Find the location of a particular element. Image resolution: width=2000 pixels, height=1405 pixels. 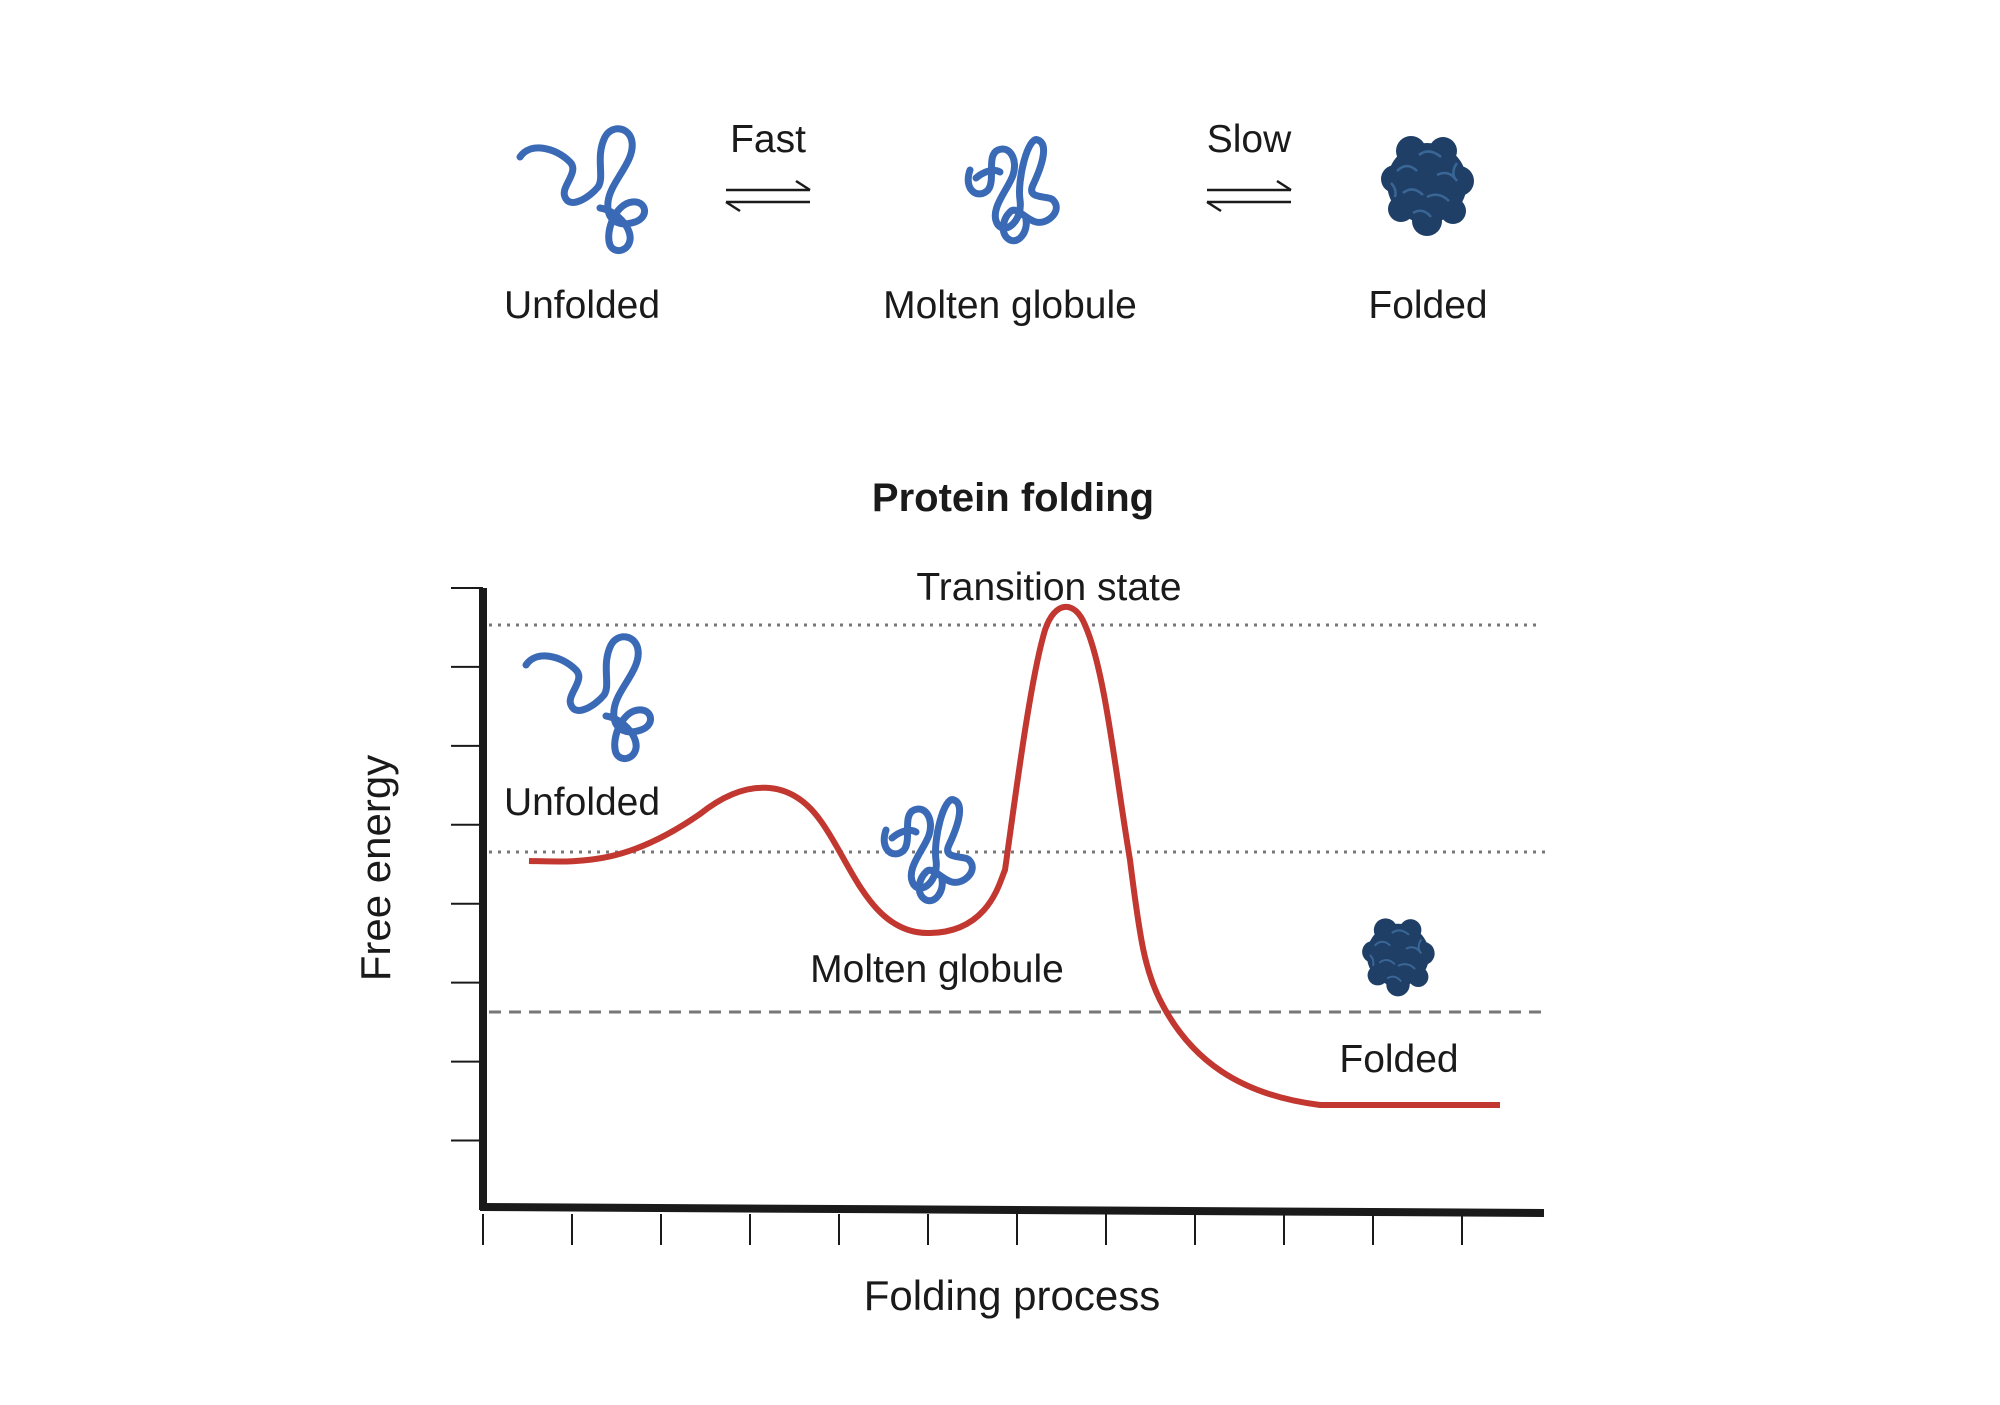

scheme-label-molten-globule: Molten globule is located at coordinates (1010, 305).